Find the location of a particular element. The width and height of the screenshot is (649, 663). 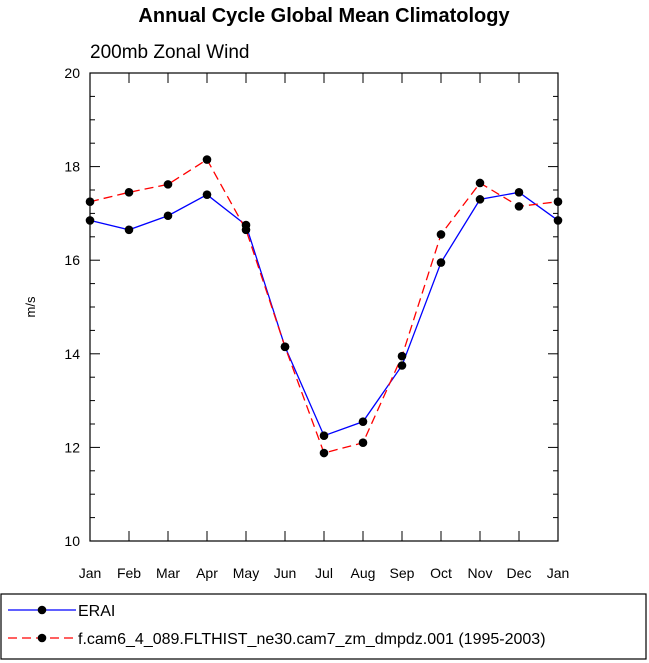

x-tick-label: Sep is located at coordinates (402, 573).